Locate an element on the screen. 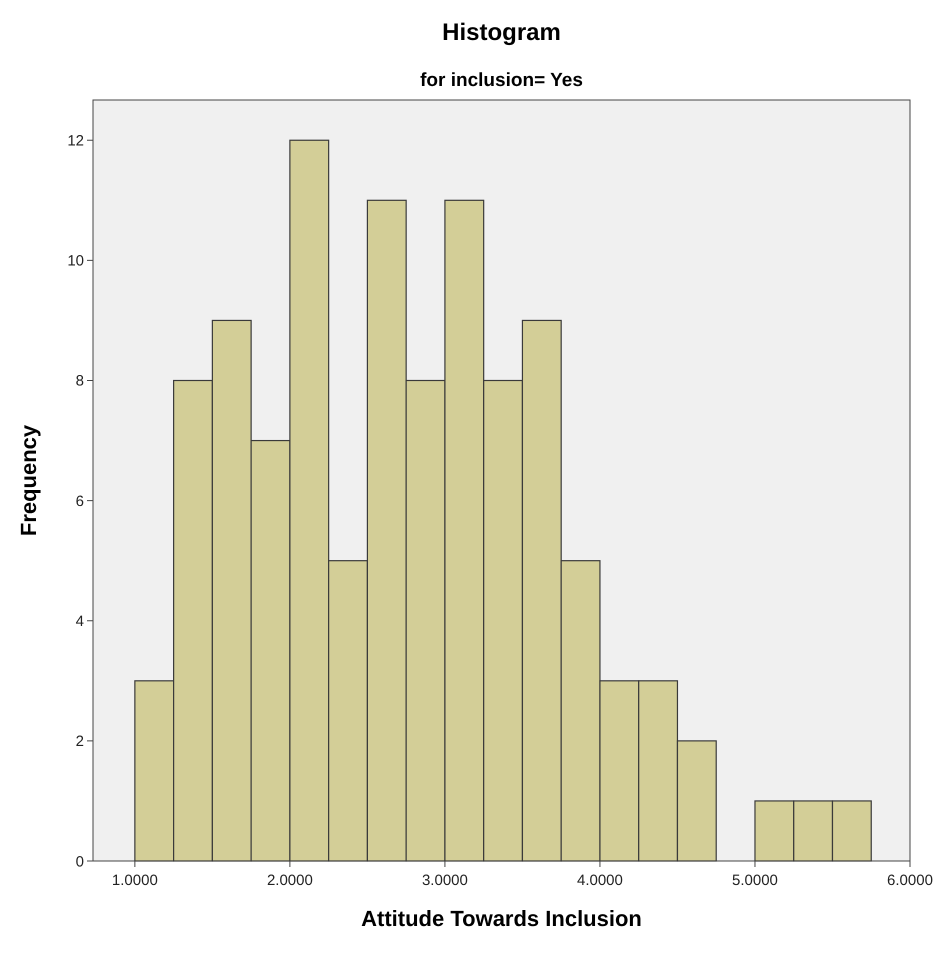 This screenshot has height=954, width=952. x-tick-label: 3.0000 is located at coordinates (445, 880).